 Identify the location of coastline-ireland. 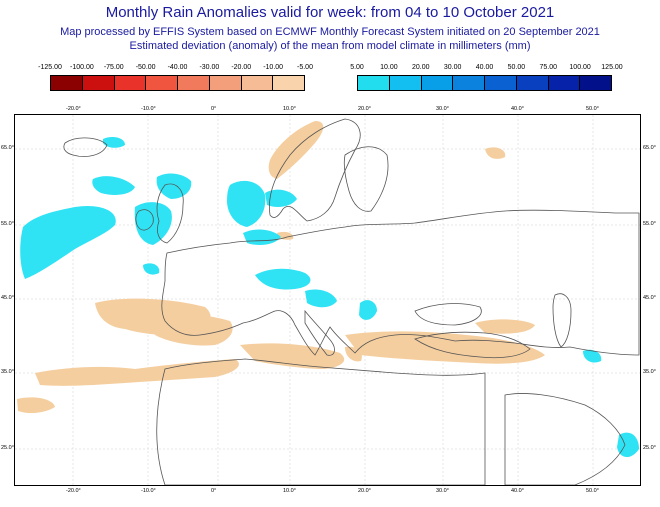
(144, 220).